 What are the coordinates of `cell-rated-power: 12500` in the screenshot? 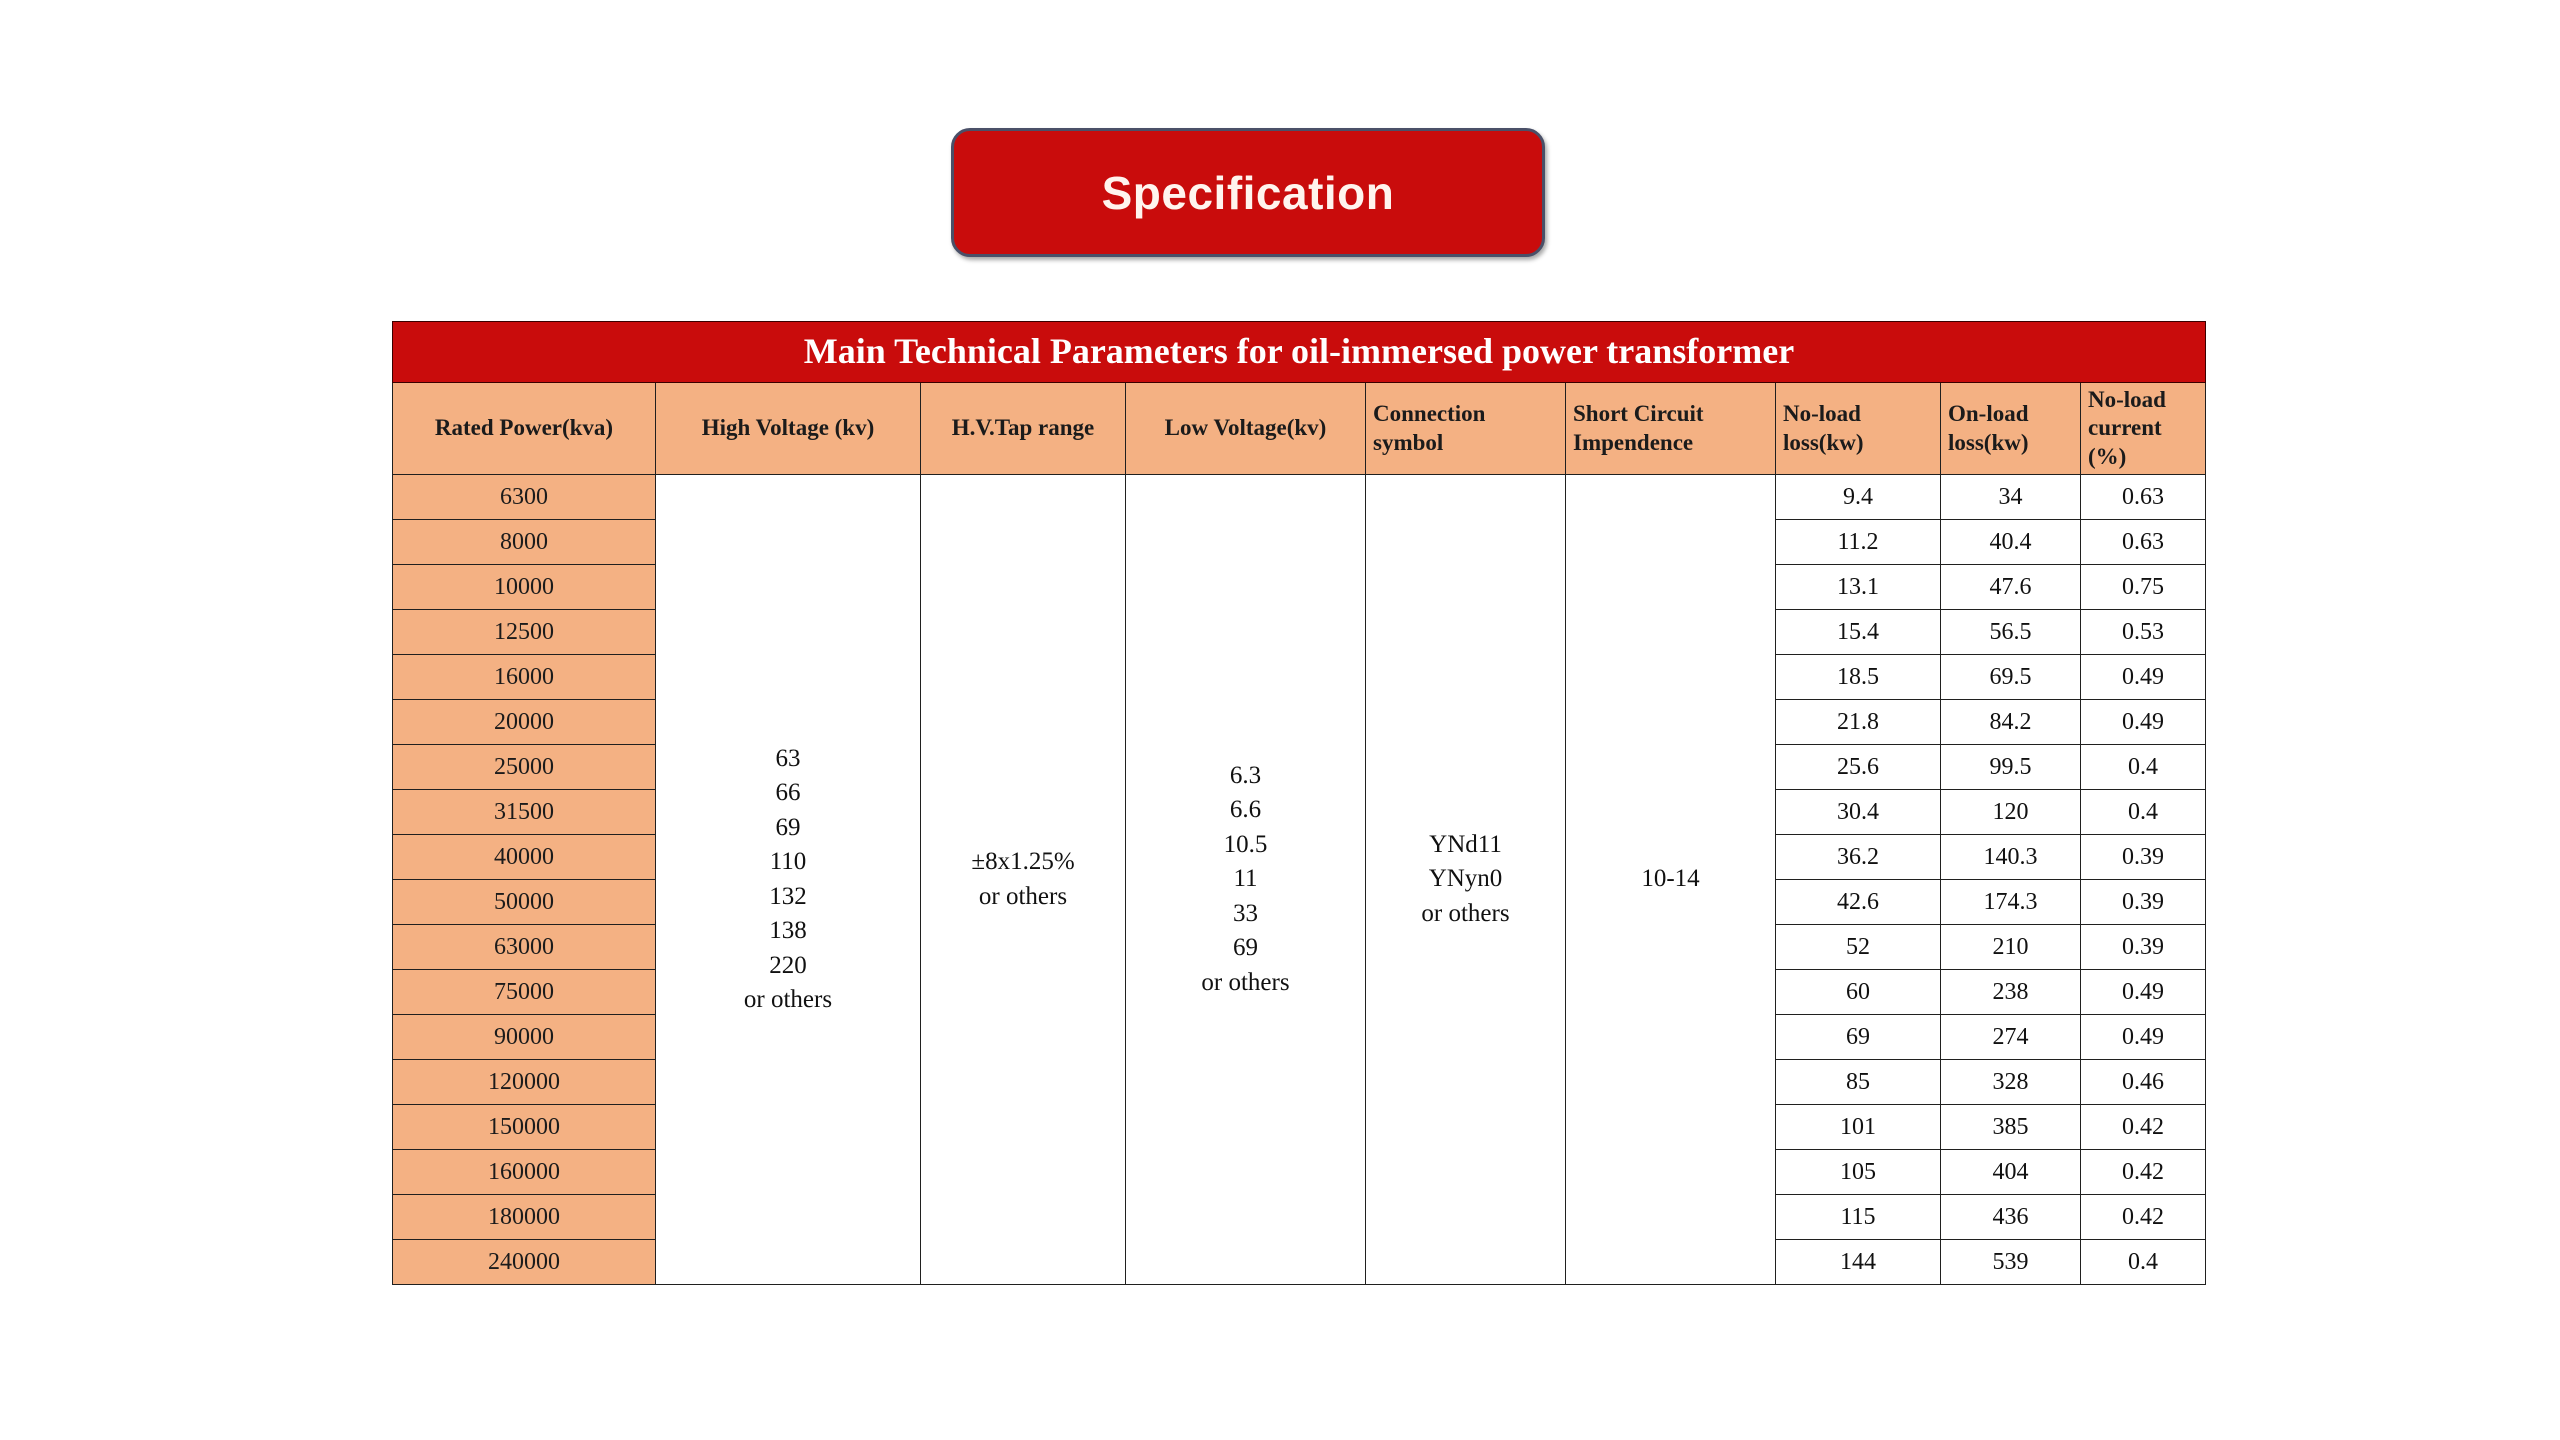 It's located at (524, 632).